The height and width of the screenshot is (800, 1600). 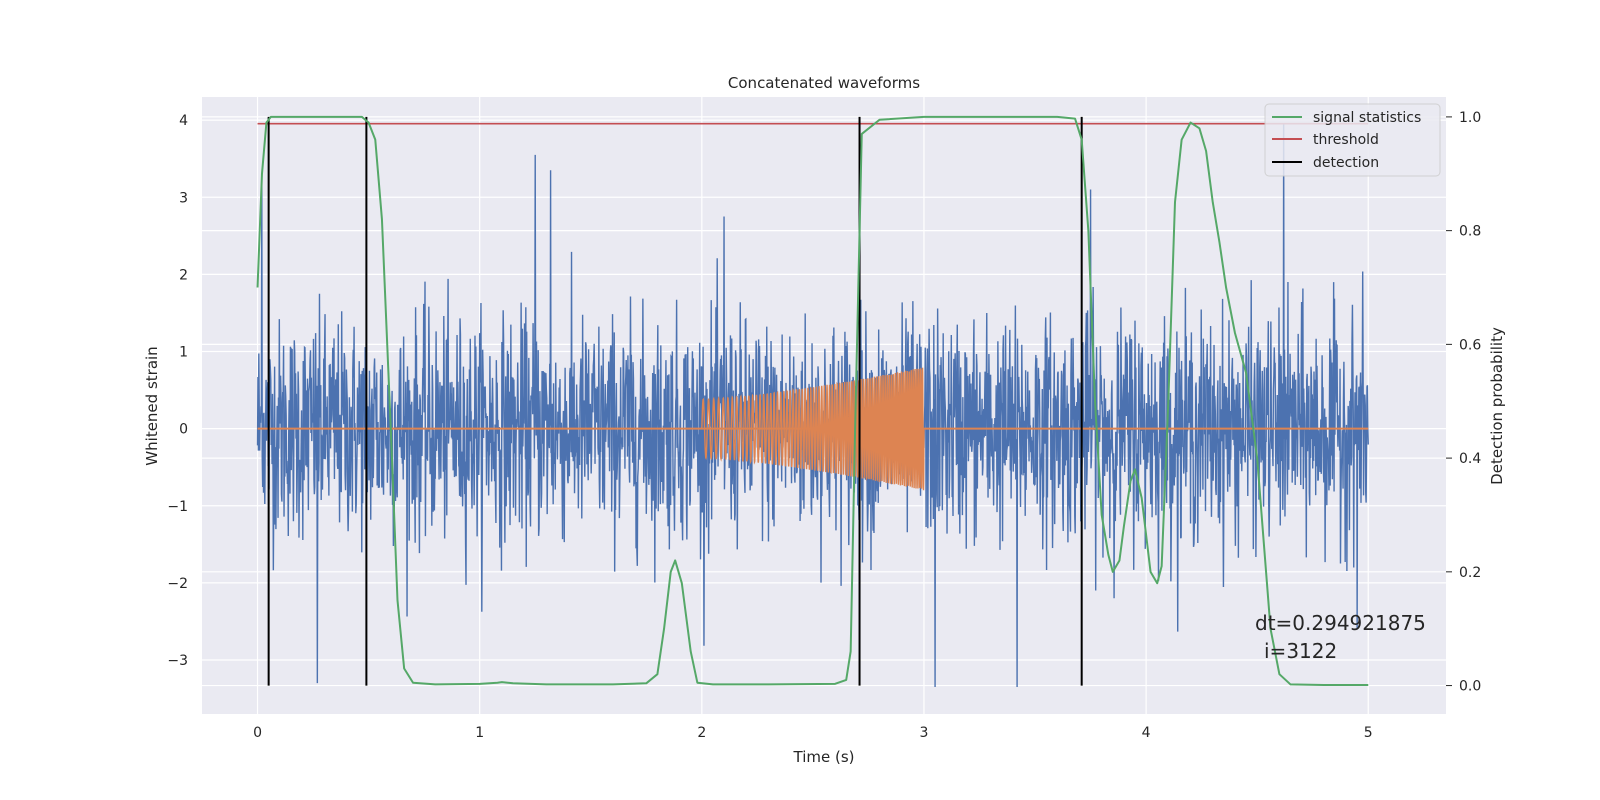 What do you see at coordinates (177, 661) in the screenshot?
I see `y-tick-label: −3` at bounding box center [177, 661].